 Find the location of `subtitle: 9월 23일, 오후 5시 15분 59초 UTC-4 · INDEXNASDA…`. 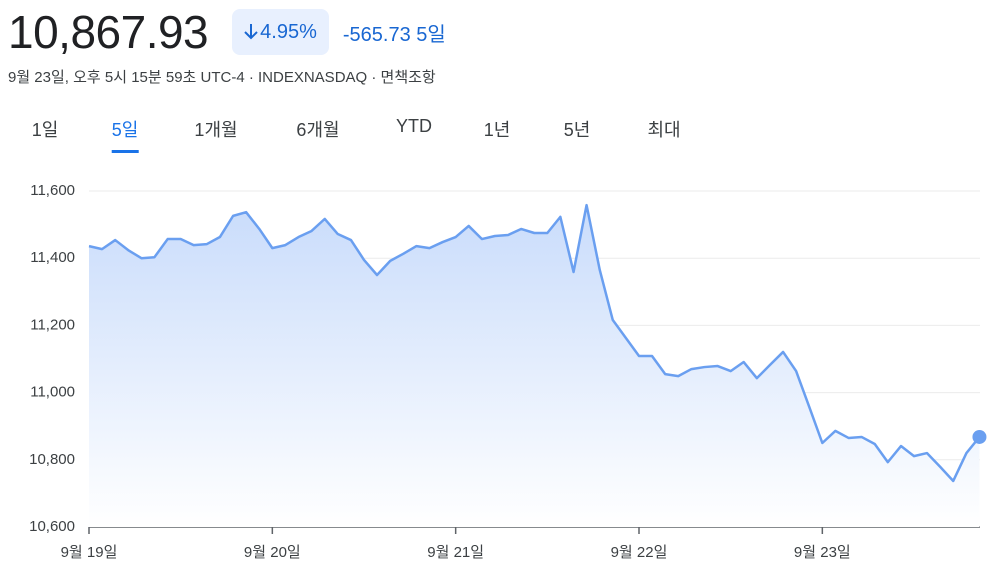

subtitle: 9월 23일, 오후 5시 15분 59초 UTC-4 · INDEXNASDA… is located at coordinates (222, 77).